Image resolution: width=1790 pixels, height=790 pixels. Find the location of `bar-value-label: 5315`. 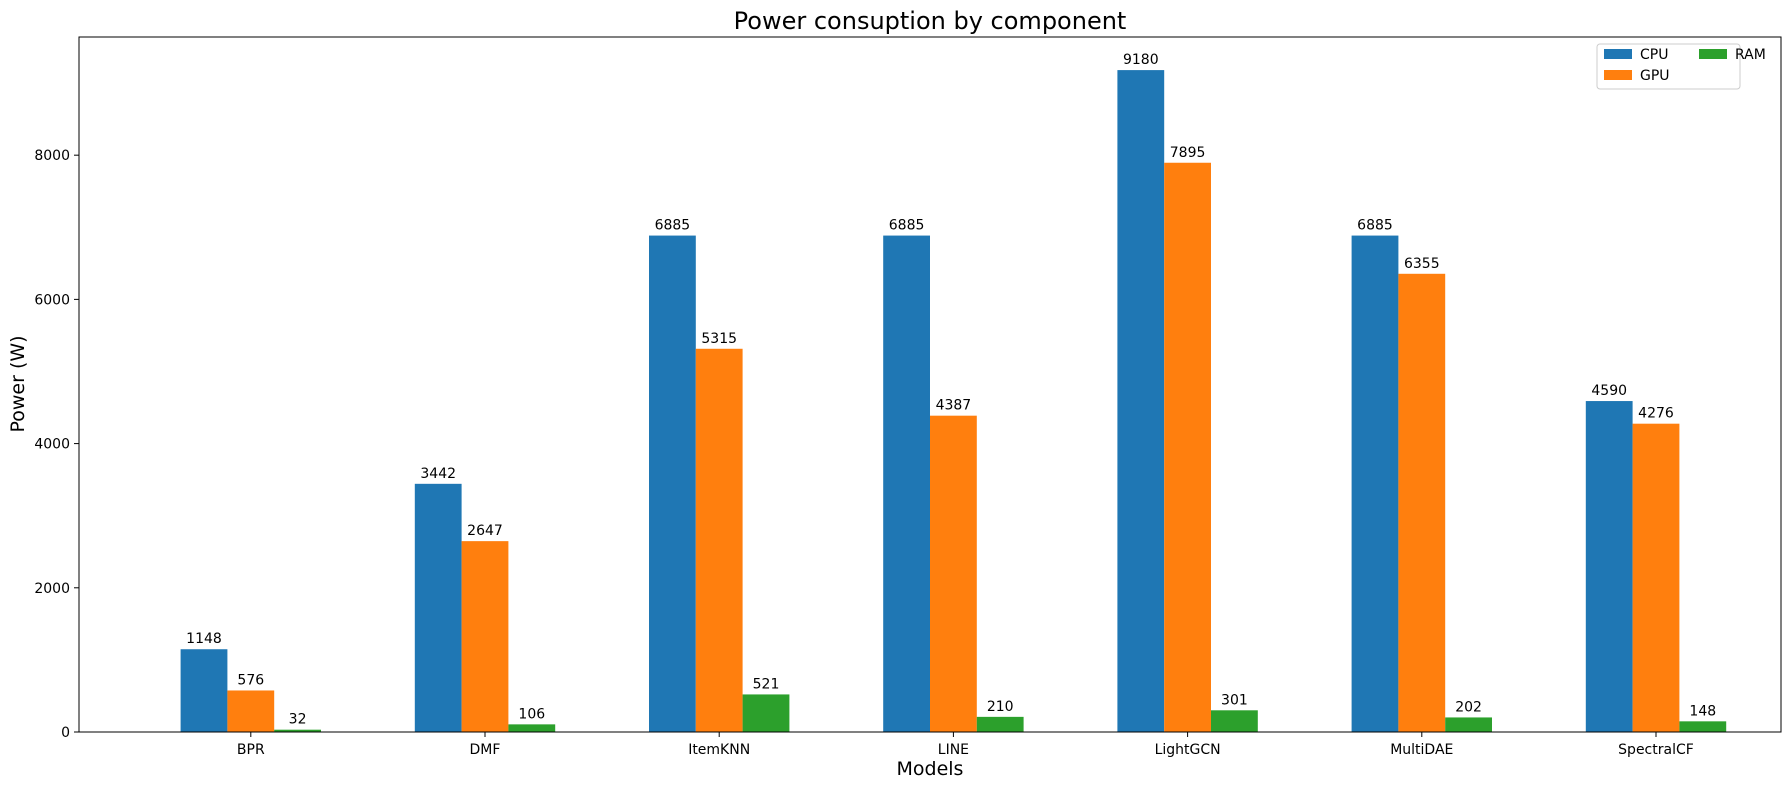

bar-value-label: 5315 is located at coordinates (719, 339).